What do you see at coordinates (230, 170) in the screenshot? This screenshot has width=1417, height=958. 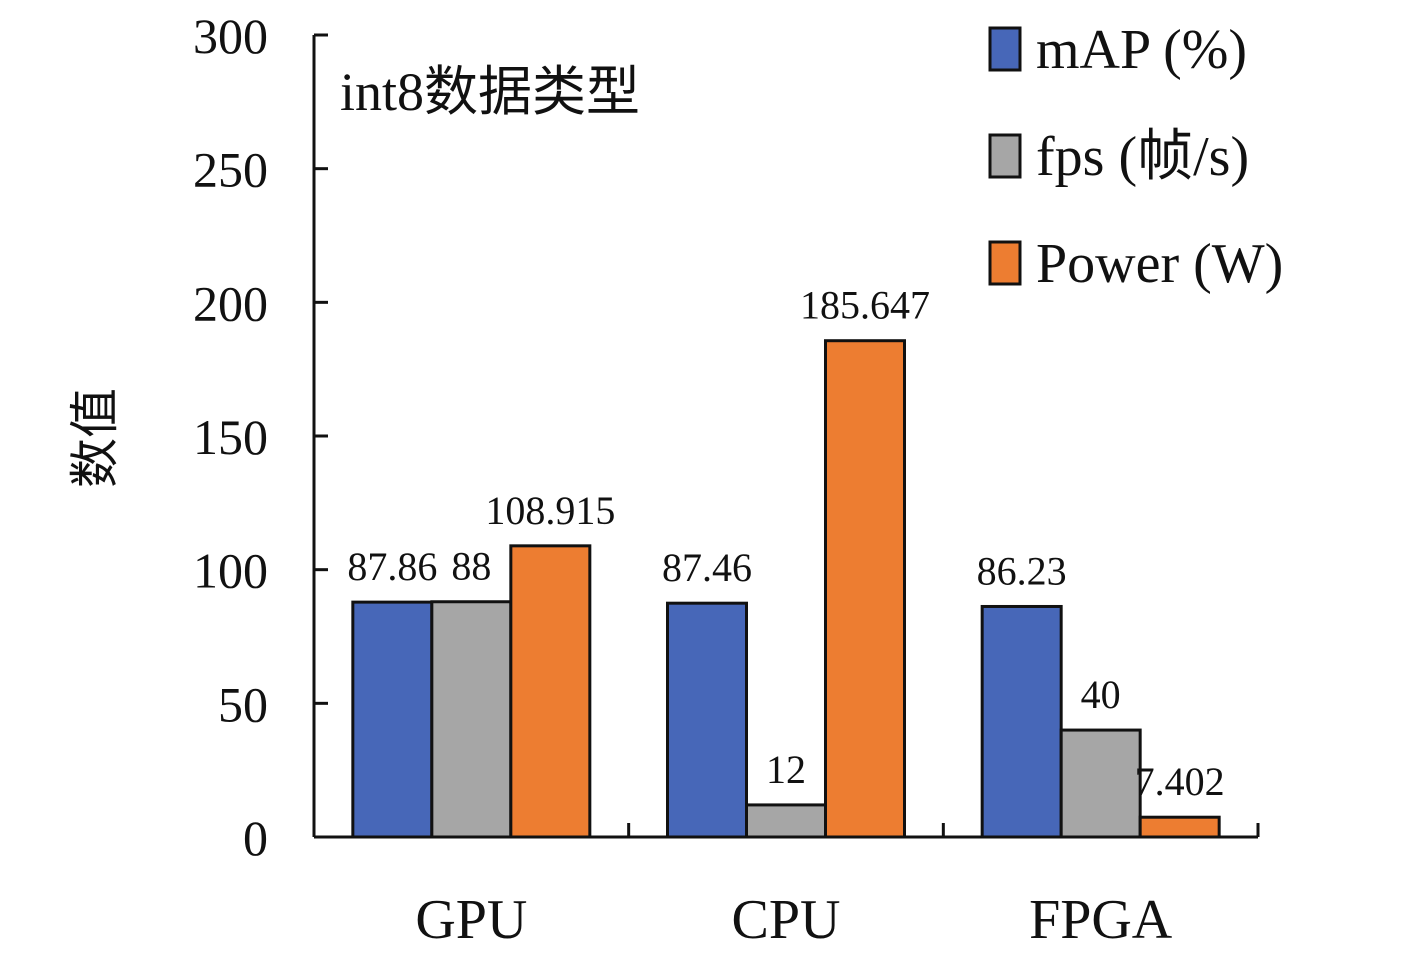 I see `y-tick-label: 250` at bounding box center [230, 170].